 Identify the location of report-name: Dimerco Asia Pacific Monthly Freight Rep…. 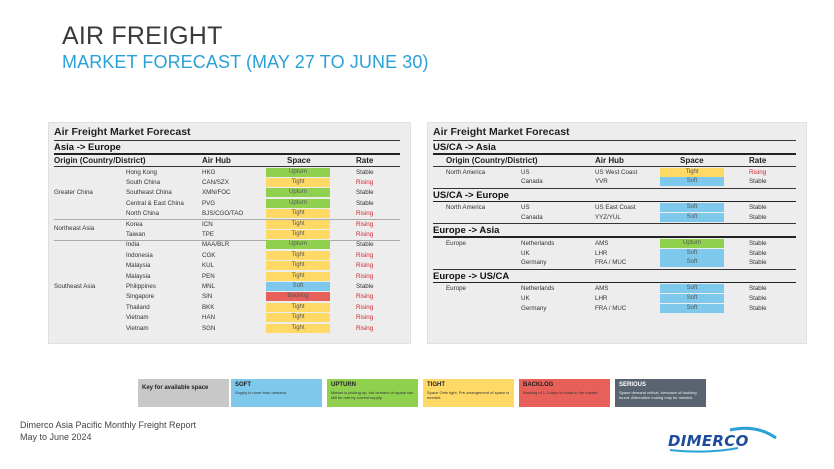
(108, 425).